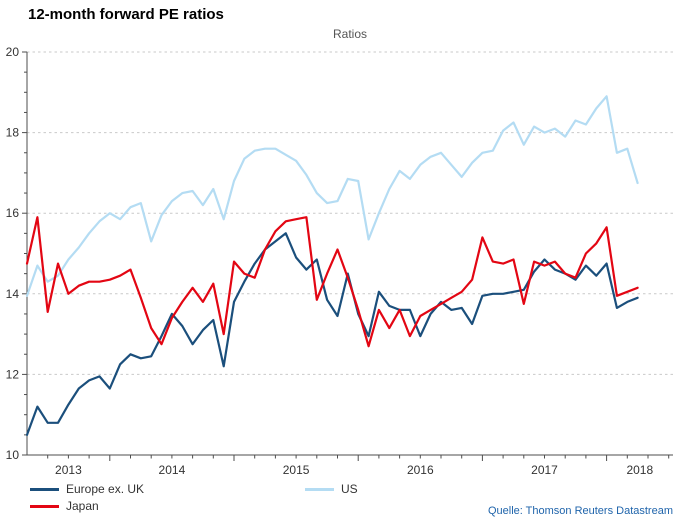  What do you see at coordinates (105, 489) in the screenshot?
I see `legend-label-europe: Europe ex. UK` at bounding box center [105, 489].